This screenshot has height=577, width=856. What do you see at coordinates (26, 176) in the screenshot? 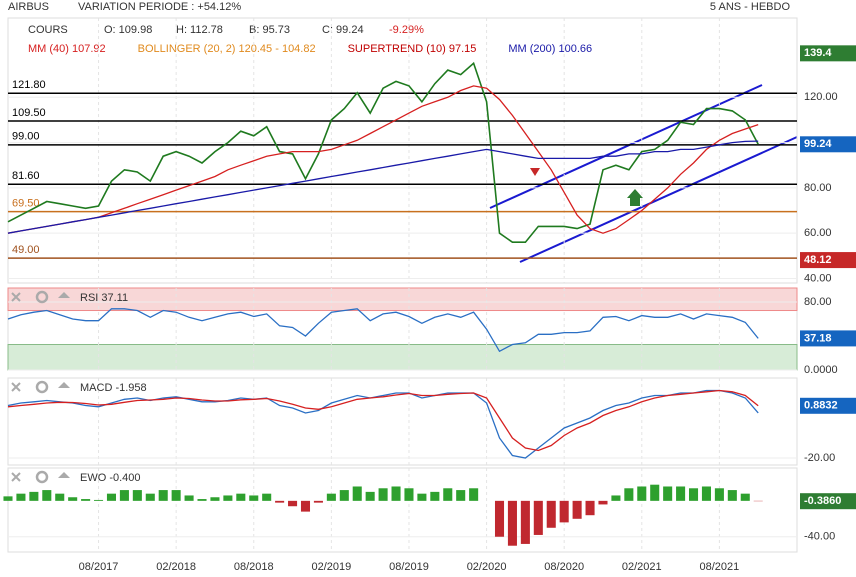
I see `level-label: 81.60` at bounding box center [26, 176].